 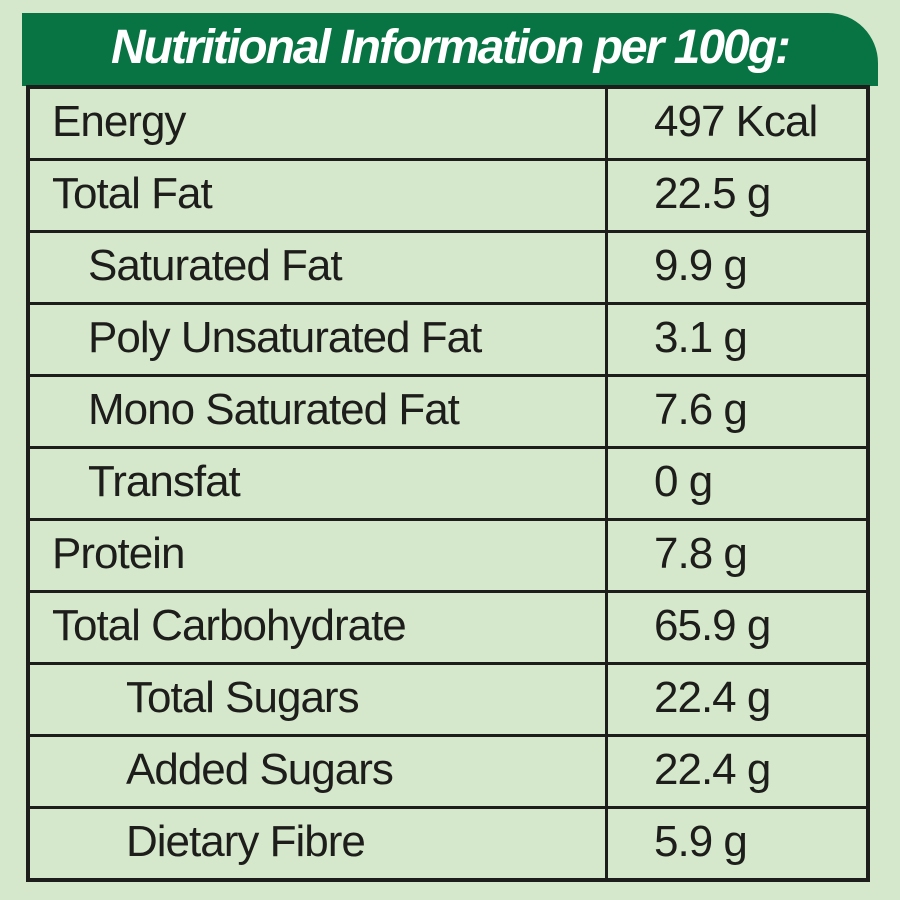 What do you see at coordinates (132, 193) in the screenshot?
I see `nutrient-label: Total Fat` at bounding box center [132, 193].